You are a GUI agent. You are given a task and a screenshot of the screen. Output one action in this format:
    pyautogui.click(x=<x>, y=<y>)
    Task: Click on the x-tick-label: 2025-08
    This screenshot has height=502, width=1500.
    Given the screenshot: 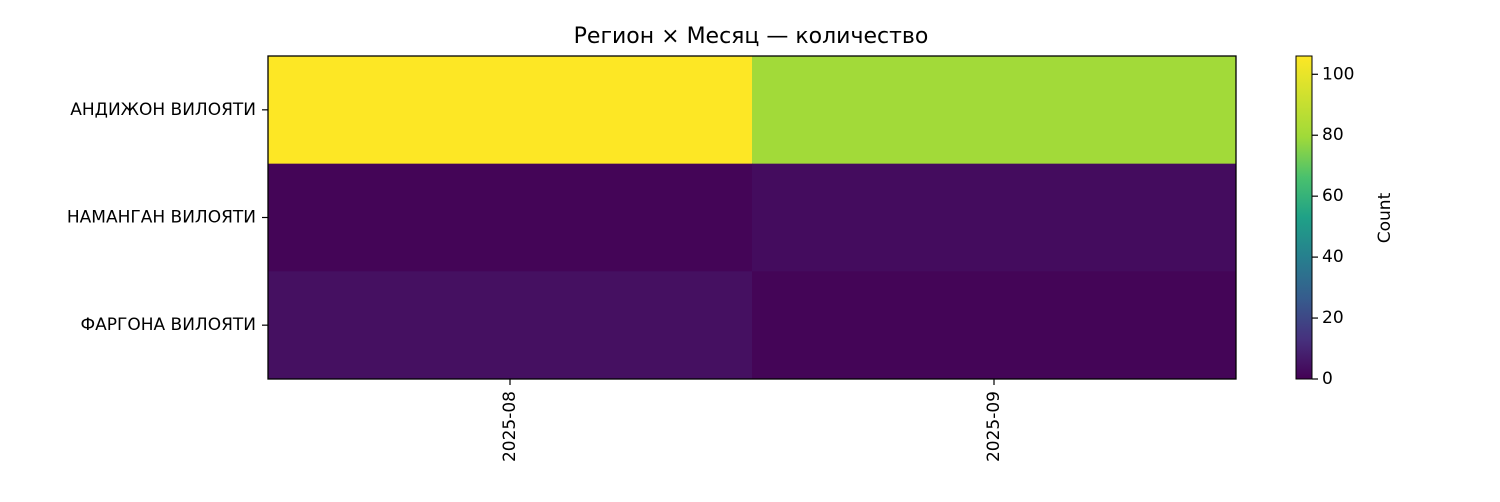 What is the action you would take?
    pyautogui.click(x=510, y=426)
    